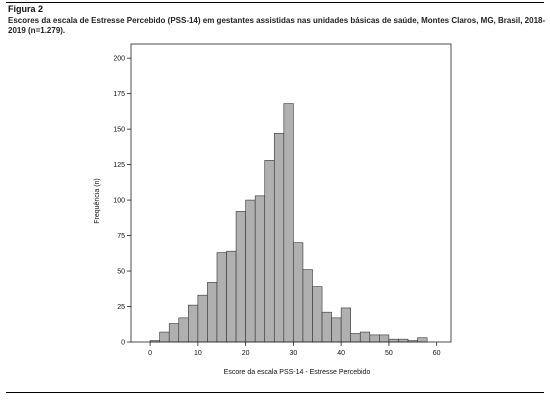 Image resolution: width=550 pixels, height=400 pixels. I want to click on y-tick-label: 125, so click(119, 165).